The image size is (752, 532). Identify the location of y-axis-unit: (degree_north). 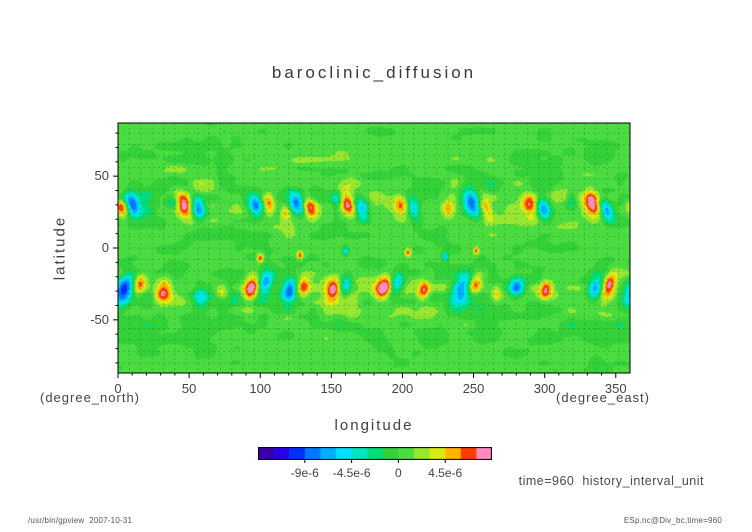
(90, 397).